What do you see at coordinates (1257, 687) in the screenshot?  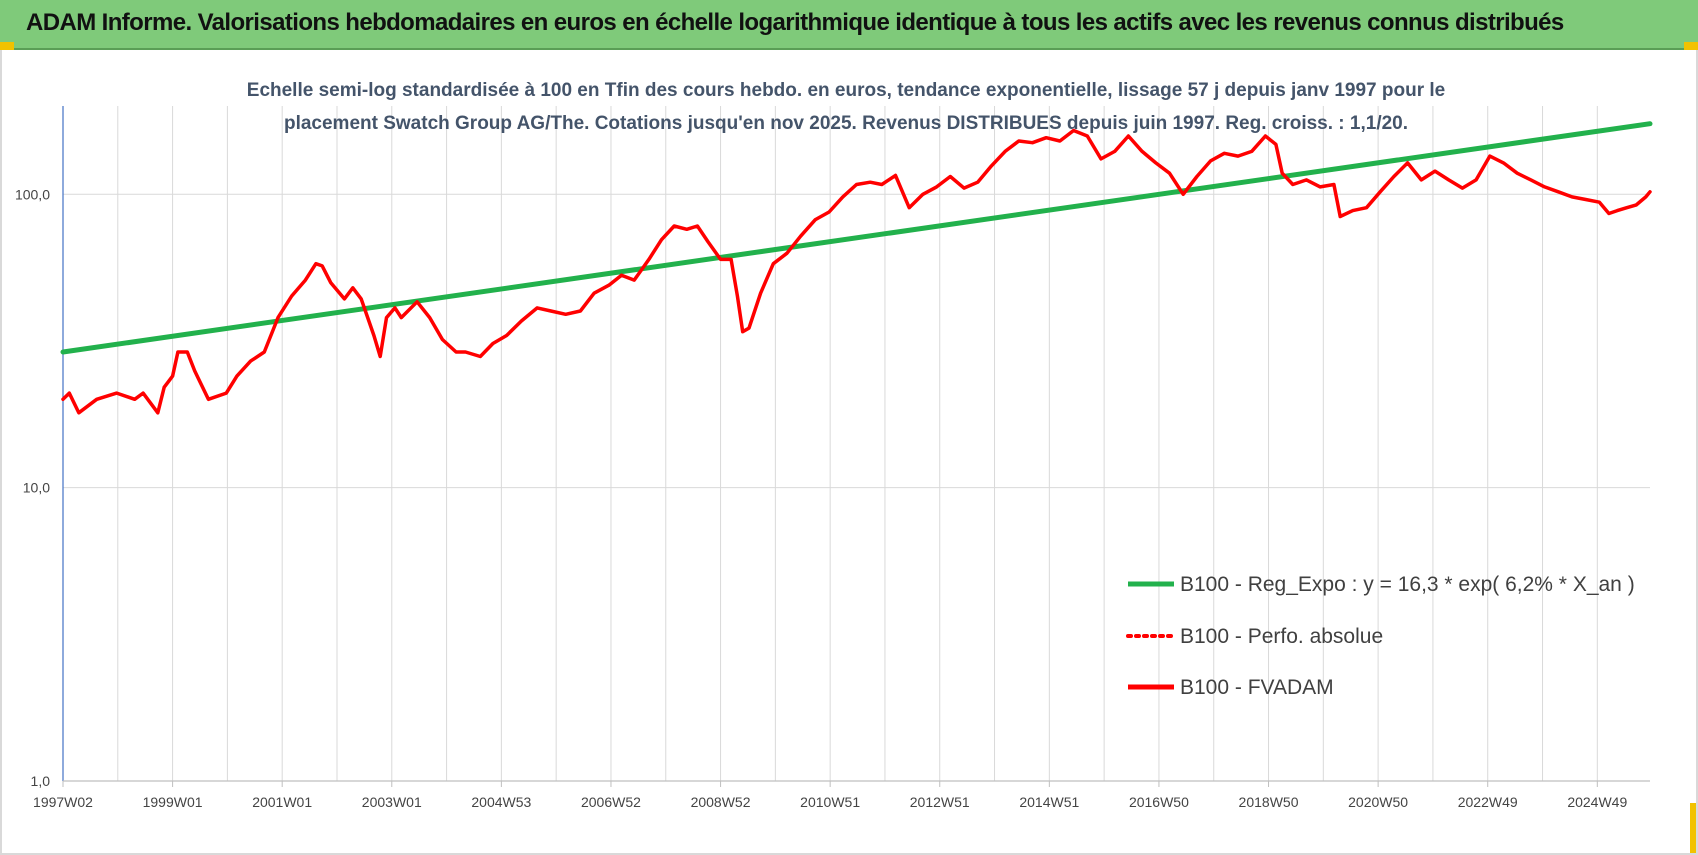 I see `legend-label-fvadam: B100 - FVADAM` at bounding box center [1257, 687].